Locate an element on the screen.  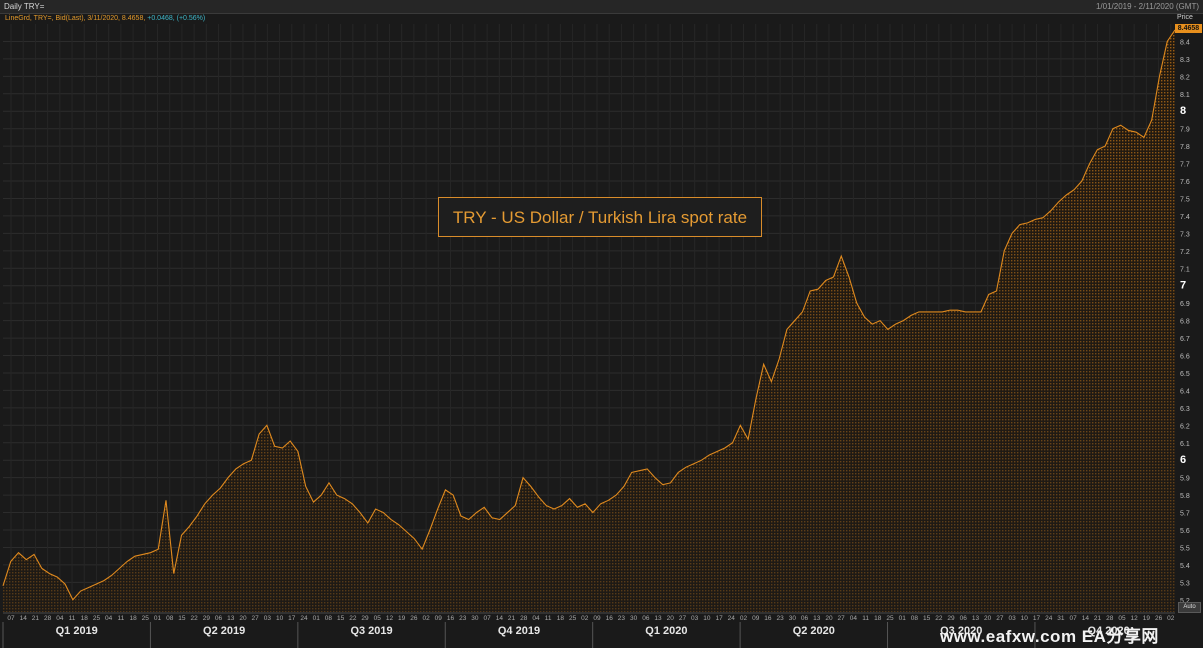
window-title: Daily TRY= is located at coordinates (24, 6).